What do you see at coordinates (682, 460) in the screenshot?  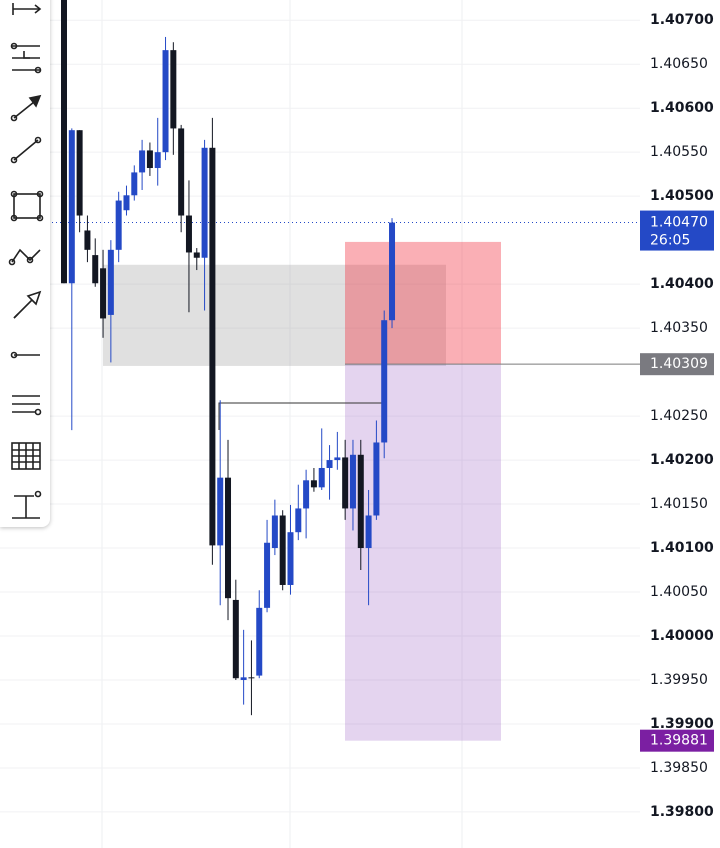 I see `y-tick-label: 1.40200` at bounding box center [682, 460].